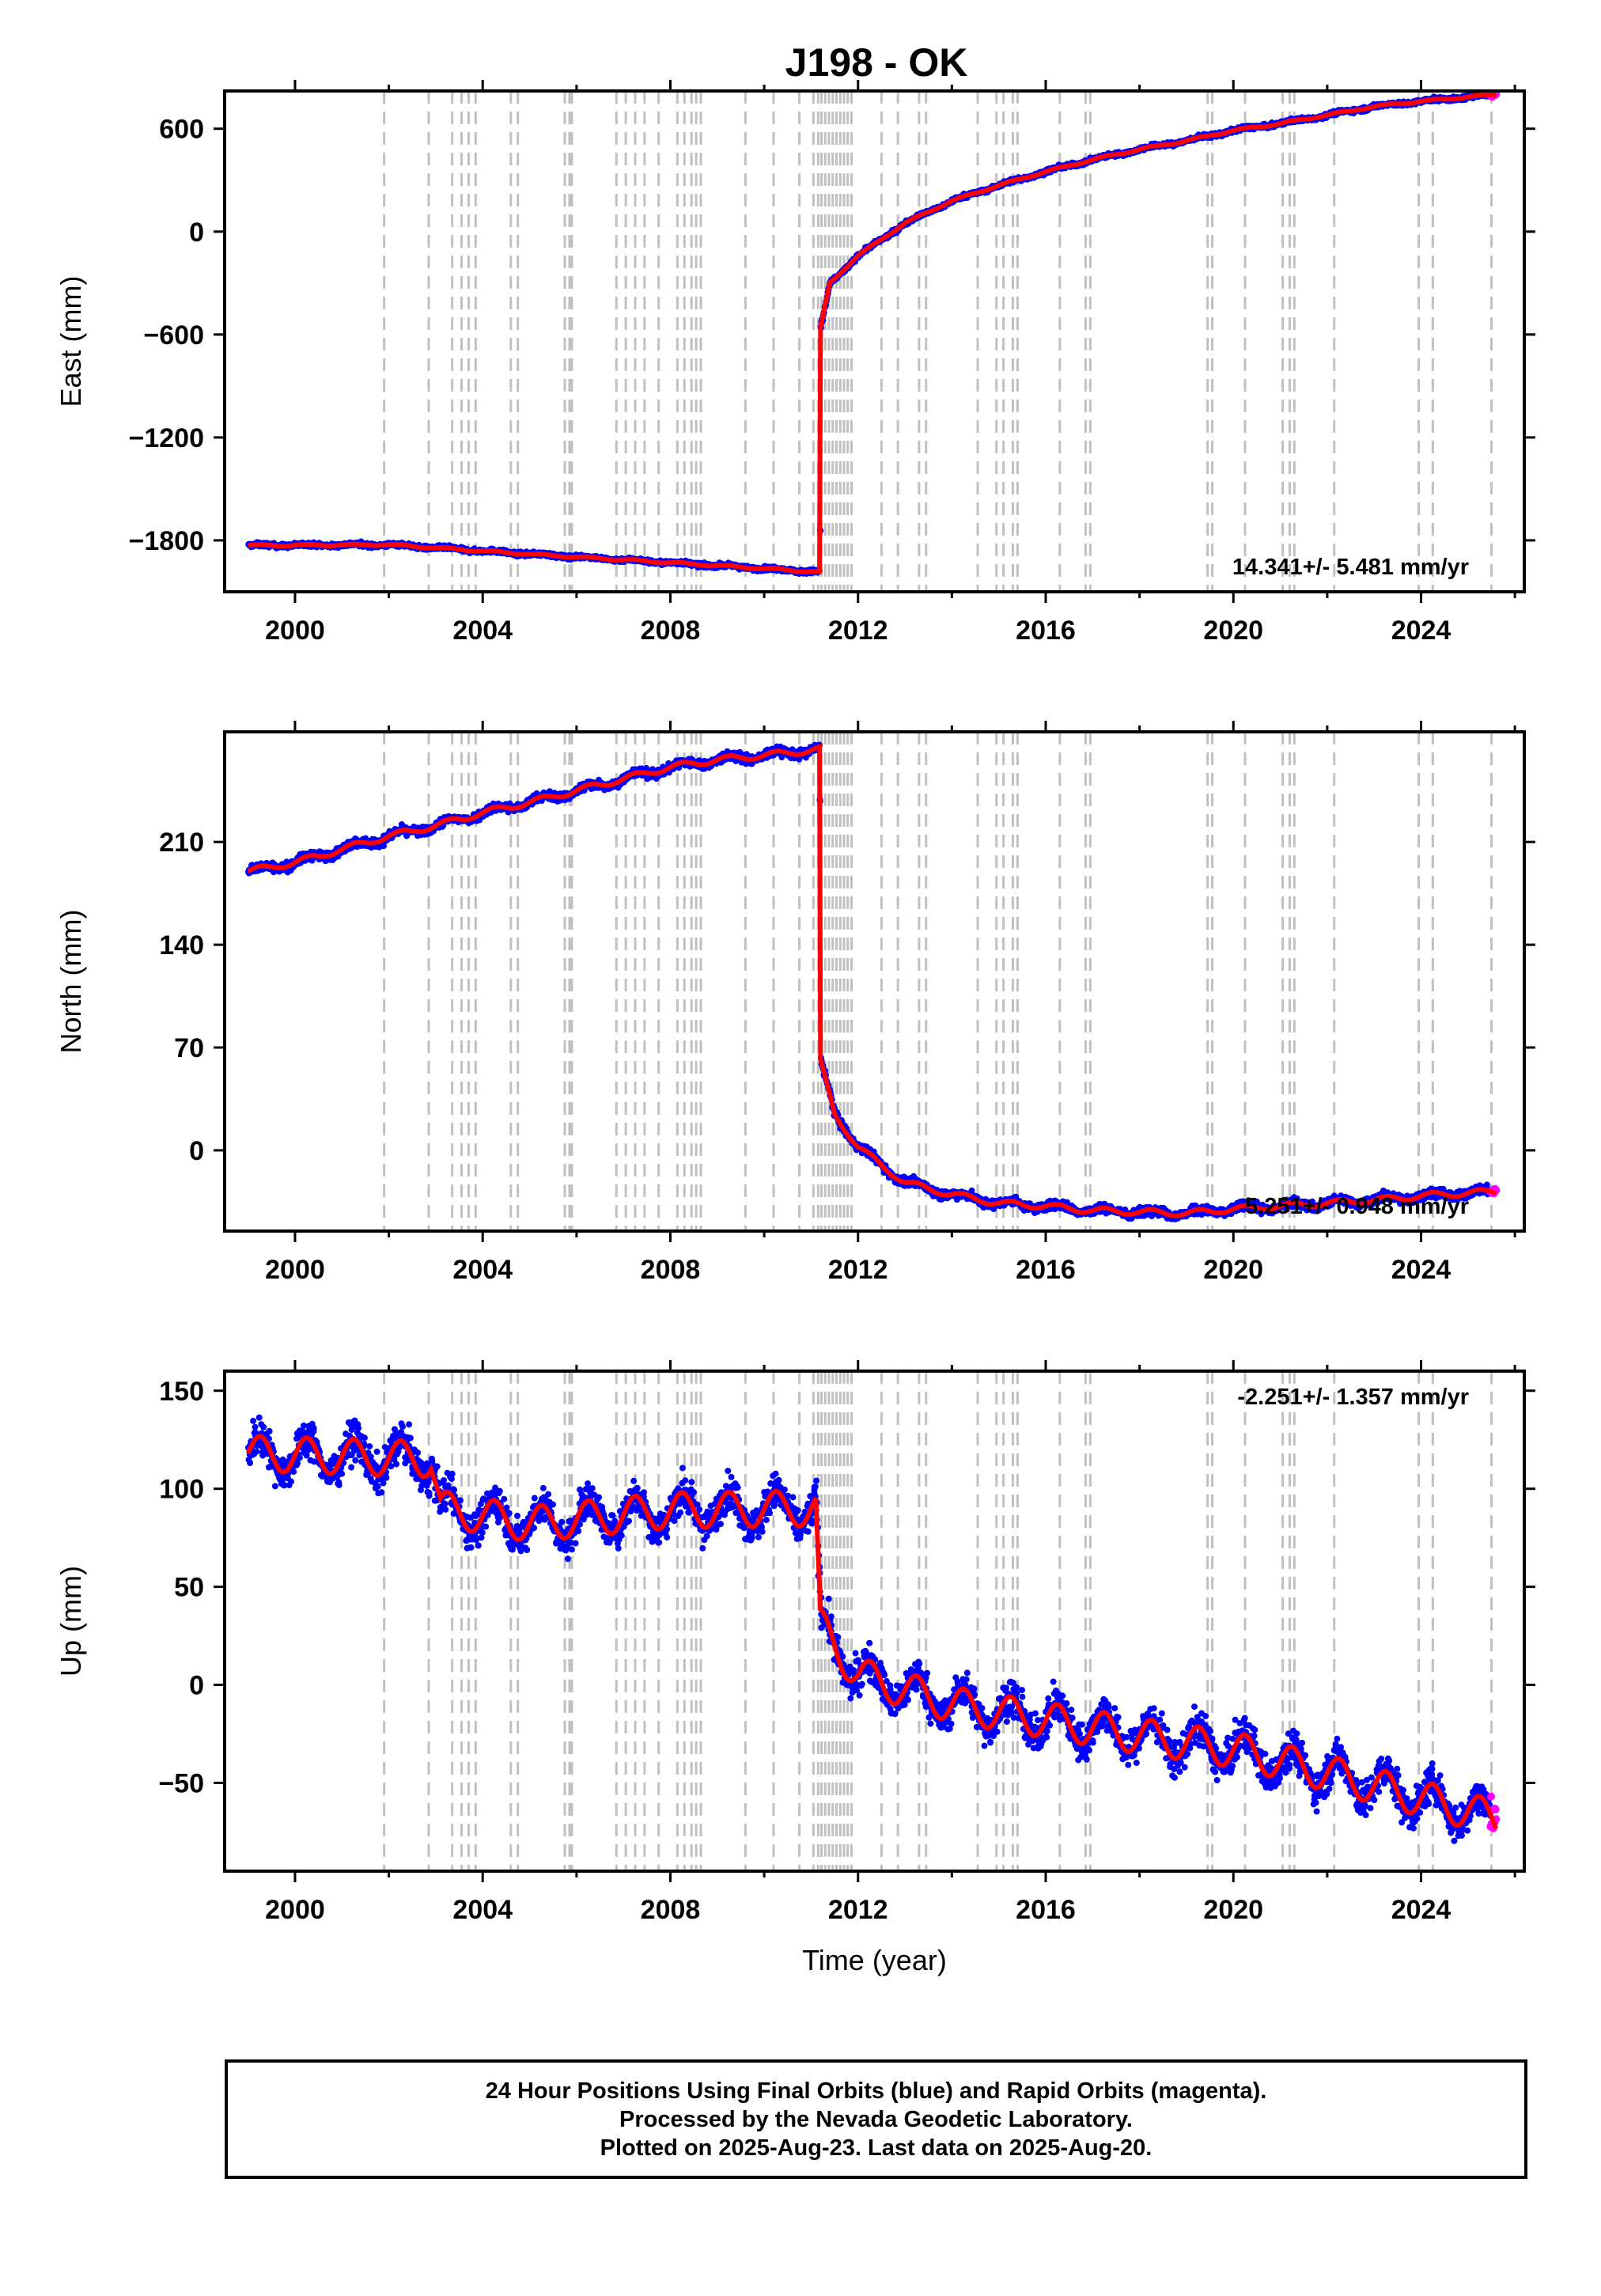 This screenshot has width=1601, height=2296. Describe the element at coordinates (671, 631) in the screenshot. I see `east-x-tick-label: 2008` at that location.